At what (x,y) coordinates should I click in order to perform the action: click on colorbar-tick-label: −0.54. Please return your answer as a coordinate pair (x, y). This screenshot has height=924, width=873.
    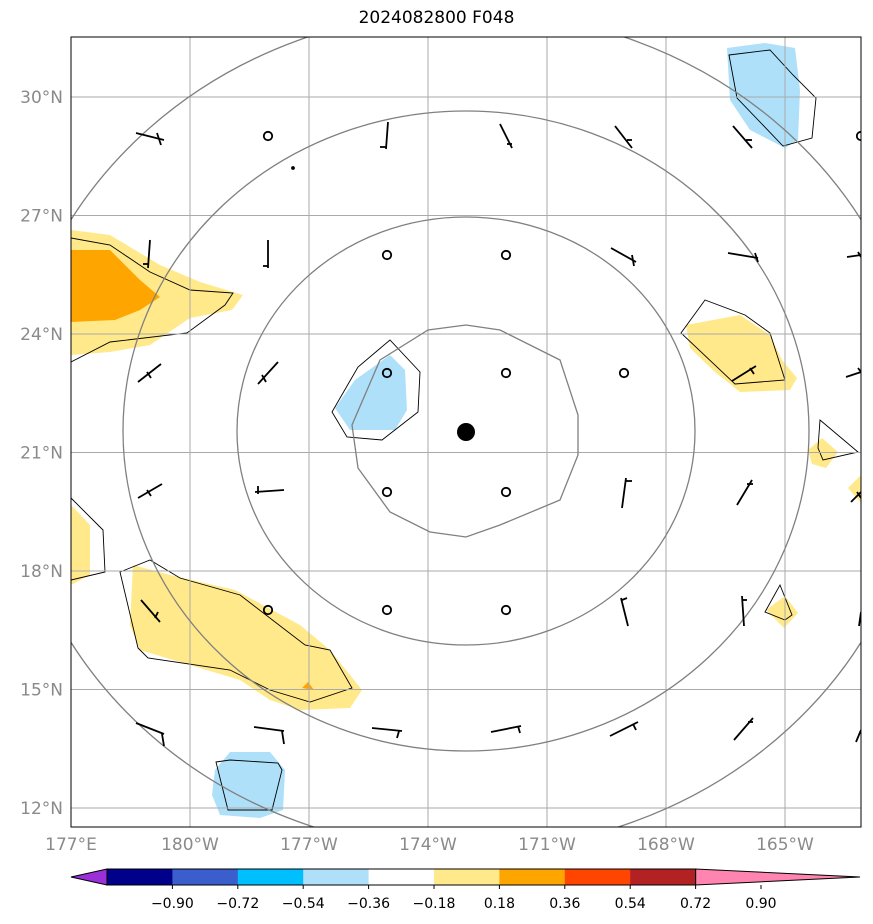
    Looking at the image, I should click on (303, 904).